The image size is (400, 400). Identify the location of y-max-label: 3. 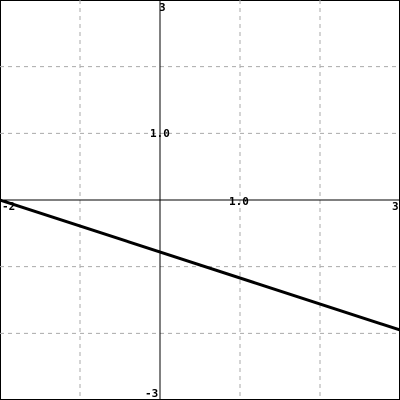
(162, 7).